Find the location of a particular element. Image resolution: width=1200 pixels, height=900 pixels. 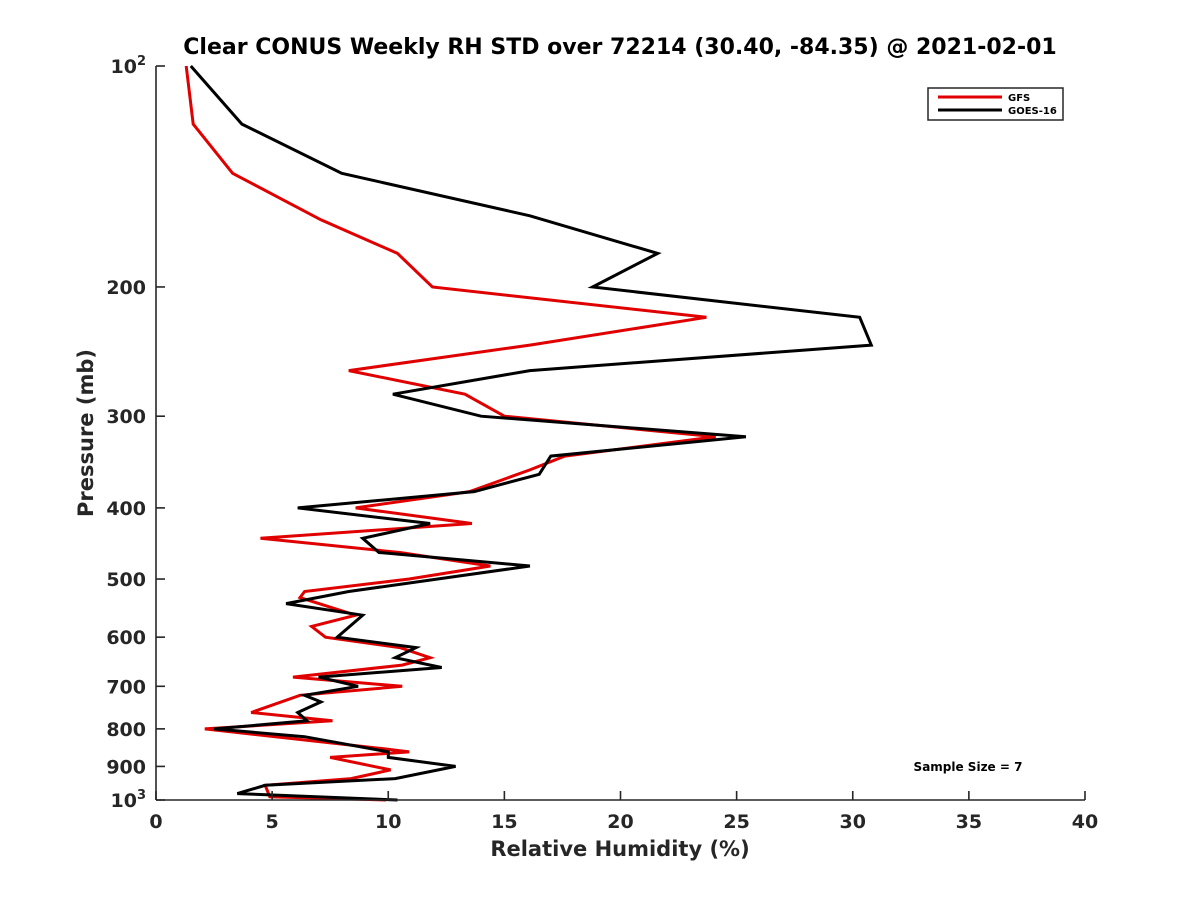

x-ticks: 0 5 10 15 20 25 30 35 40 is located at coordinates (623, 812).